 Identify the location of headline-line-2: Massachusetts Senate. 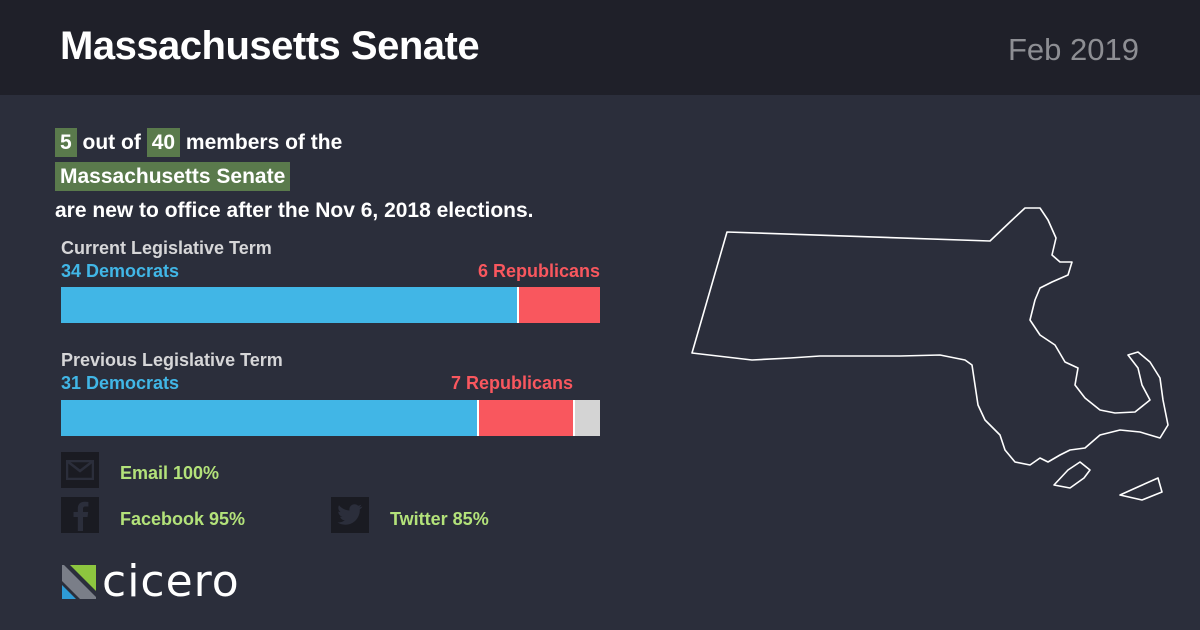
(365, 177).